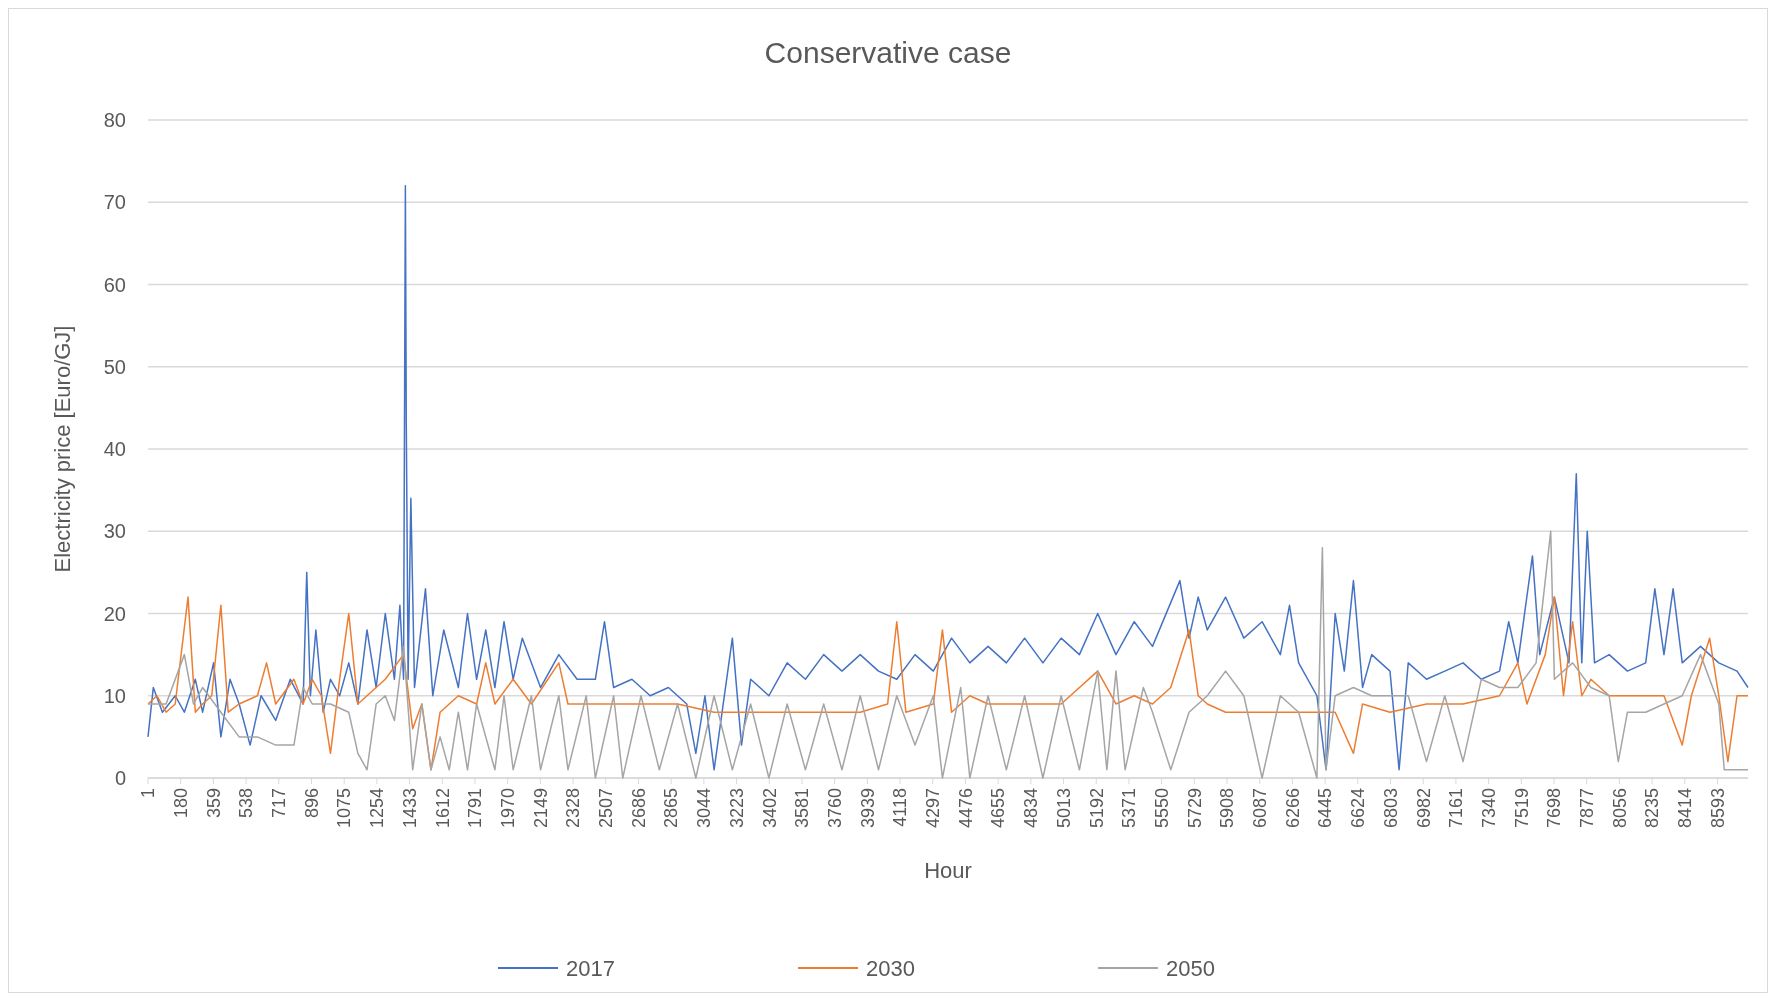  I want to click on y-tick-label: 80, so click(114, 120).